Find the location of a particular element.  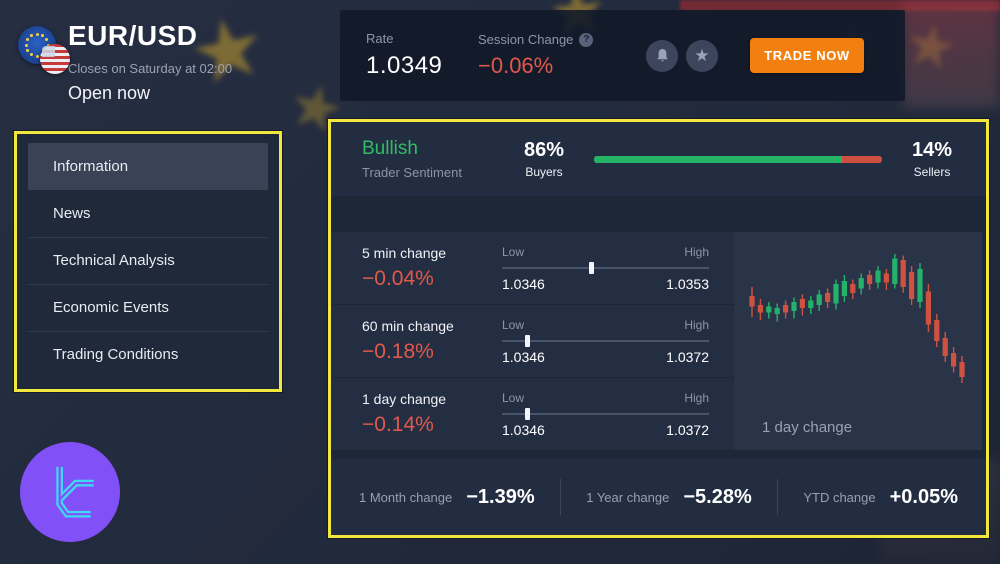

summary-label: 1 Year change is located at coordinates (628, 497).